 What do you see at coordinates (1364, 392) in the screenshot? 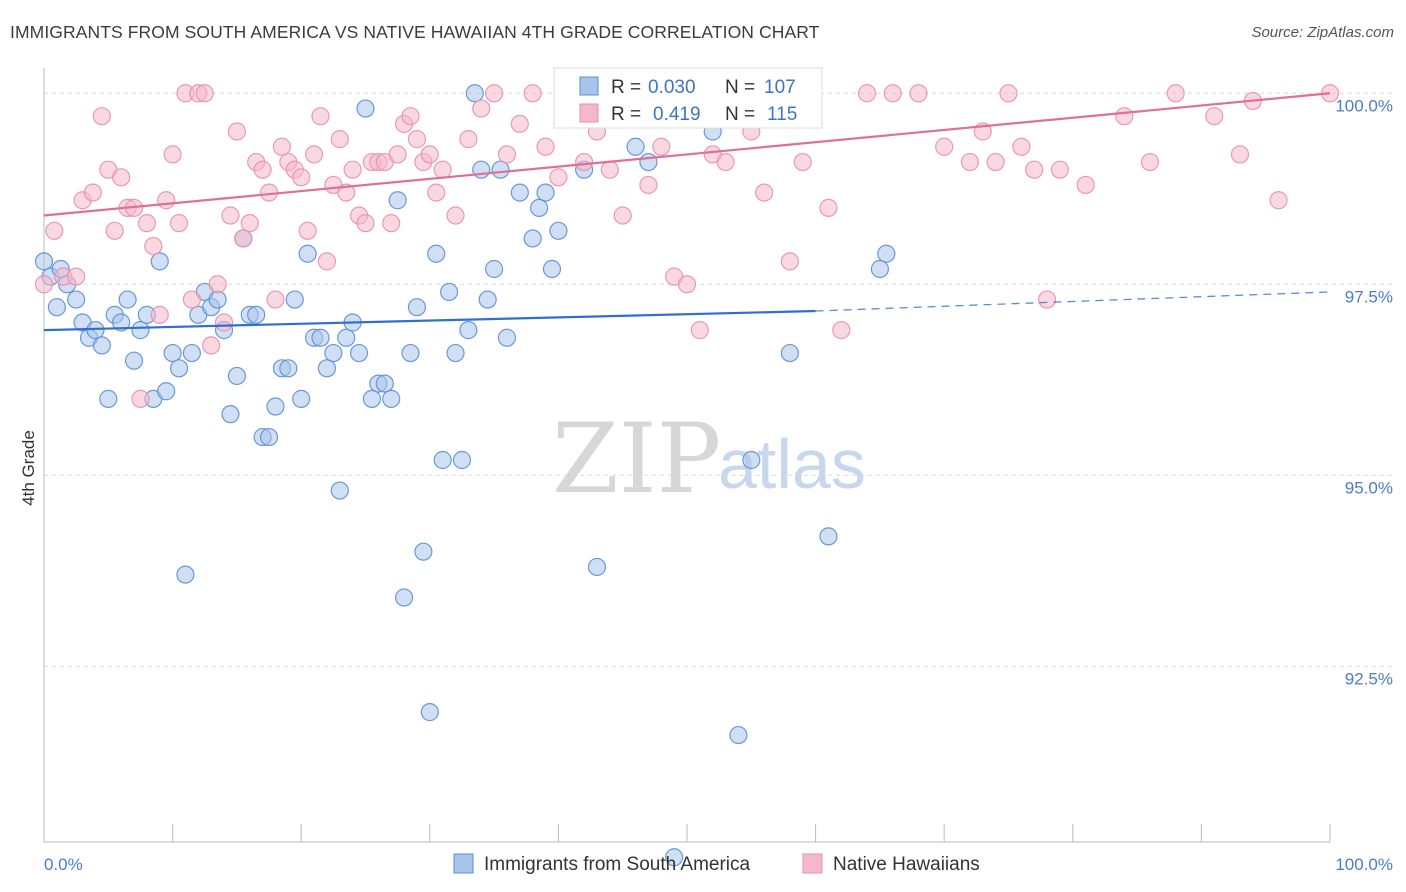
I see `y-tick-labels: 92.5% 95.0% 97.5% 100.0%` at bounding box center [1364, 392].